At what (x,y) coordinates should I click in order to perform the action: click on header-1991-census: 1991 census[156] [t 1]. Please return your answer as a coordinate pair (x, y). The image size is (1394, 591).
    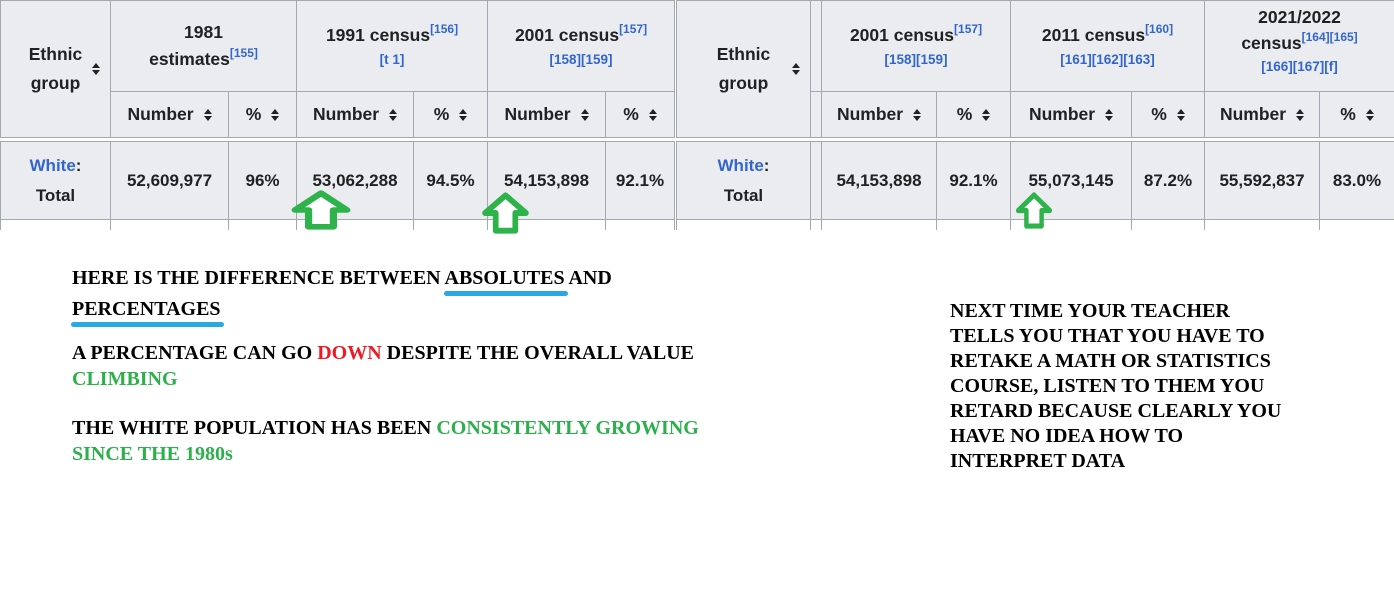
    Looking at the image, I should click on (392, 46).